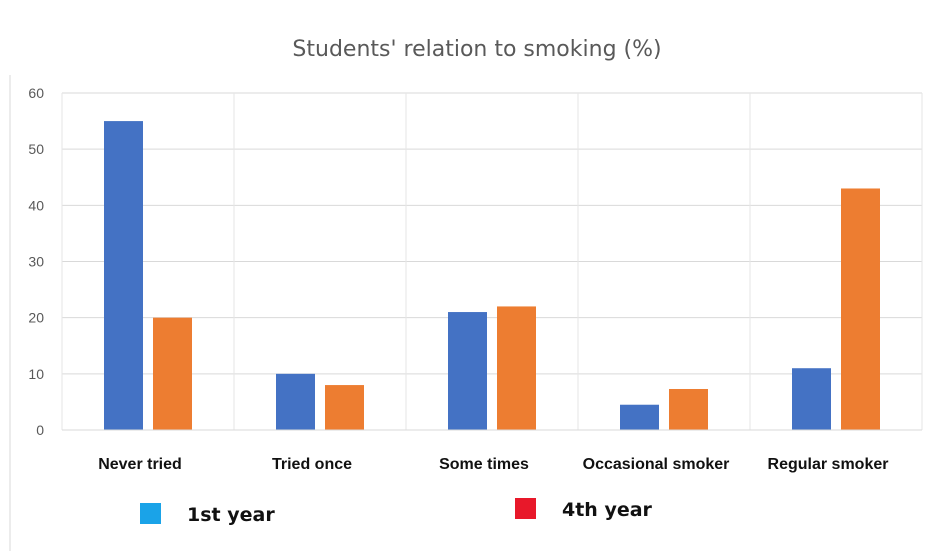 The image size is (938, 551). Describe the element at coordinates (36, 93) in the screenshot. I see `y-tick-label: 60` at that location.